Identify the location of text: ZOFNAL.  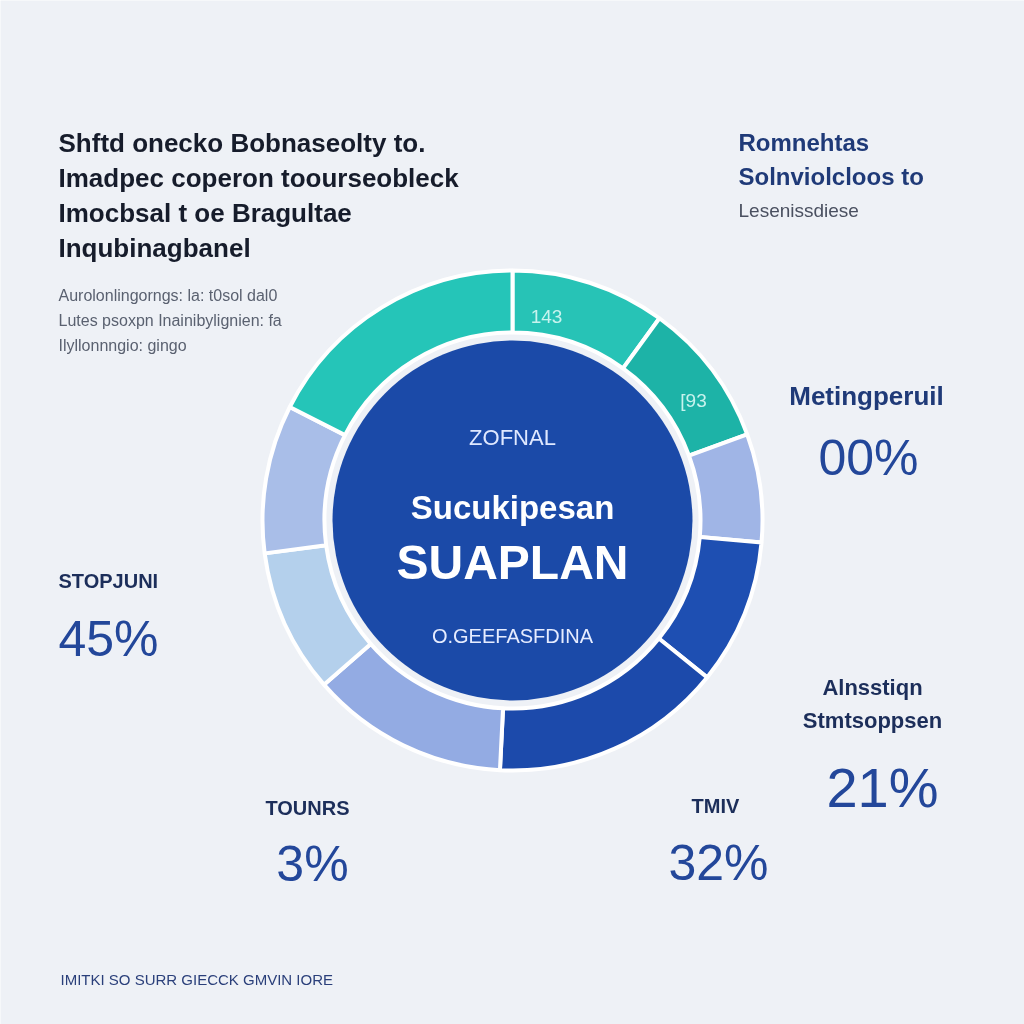
(512, 437).